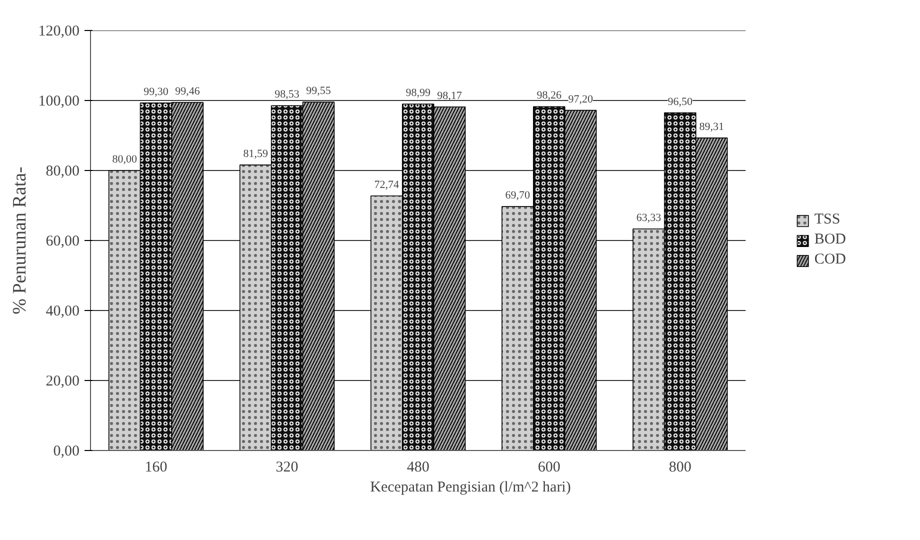 This screenshot has height=540, width=920. Describe the element at coordinates (549, 468) in the screenshot. I see `x-tick-label: 600` at that location.